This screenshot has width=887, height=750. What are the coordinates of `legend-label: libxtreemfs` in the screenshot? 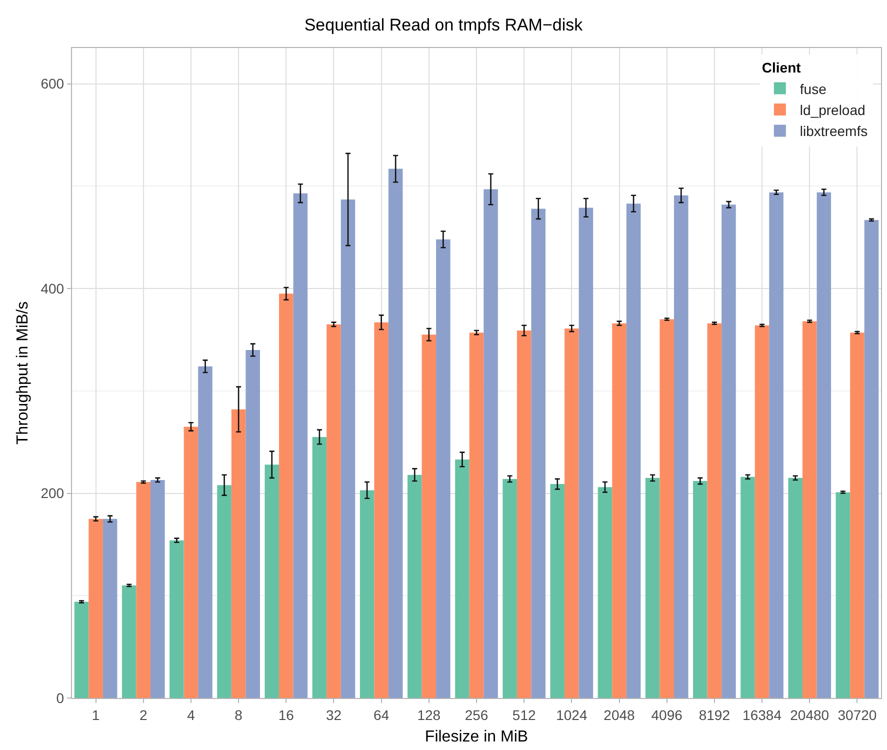 It's located at (834, 131).